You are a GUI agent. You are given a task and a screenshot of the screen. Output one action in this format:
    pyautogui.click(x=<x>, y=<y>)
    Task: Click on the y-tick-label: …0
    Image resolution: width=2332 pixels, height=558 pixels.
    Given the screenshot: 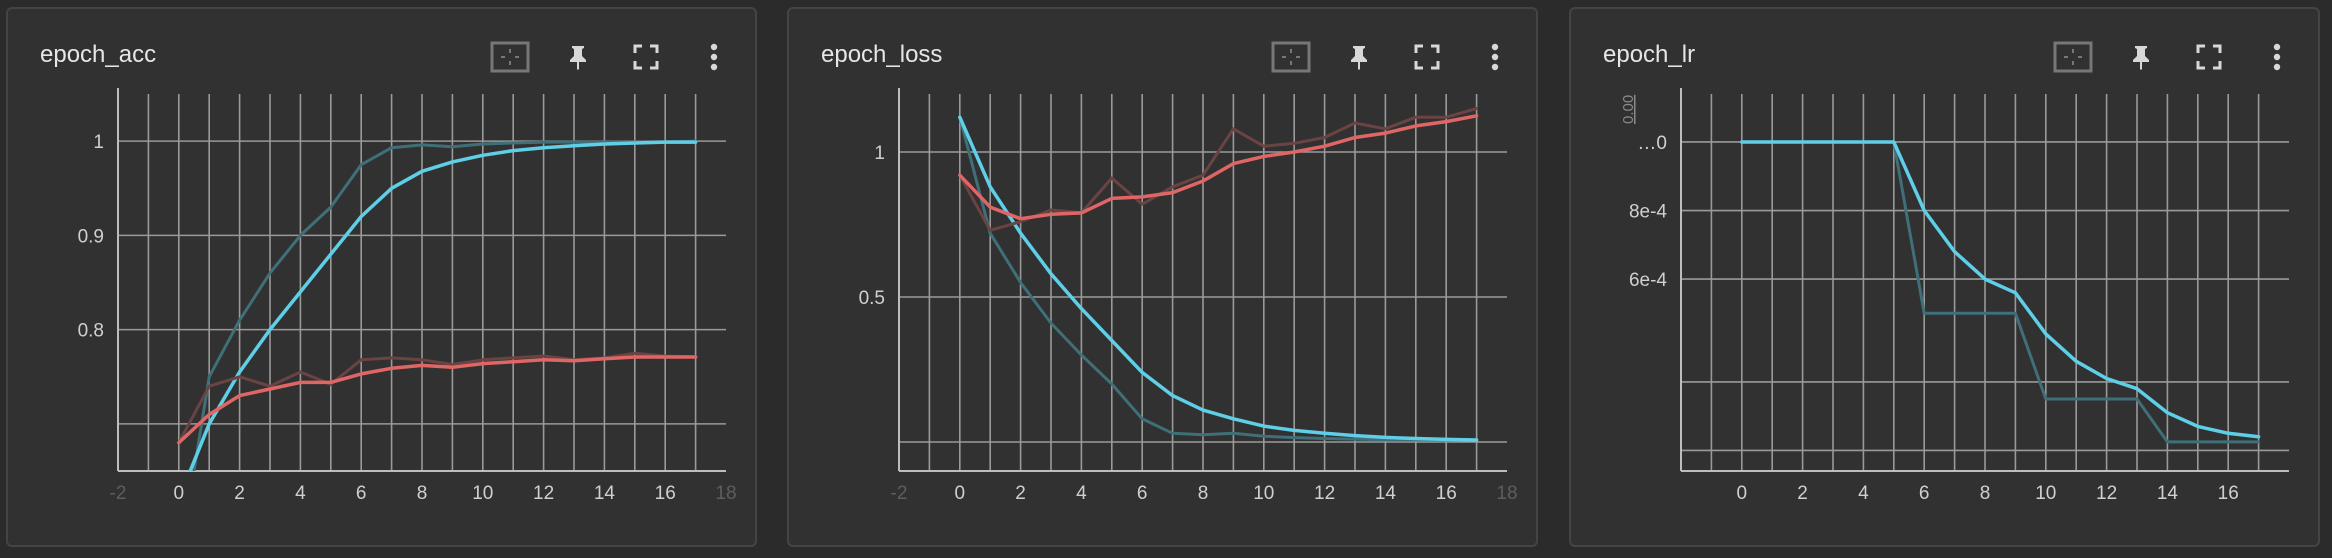 What is the action you would take?
    pyautogui.click(x=1652, y=143)
    